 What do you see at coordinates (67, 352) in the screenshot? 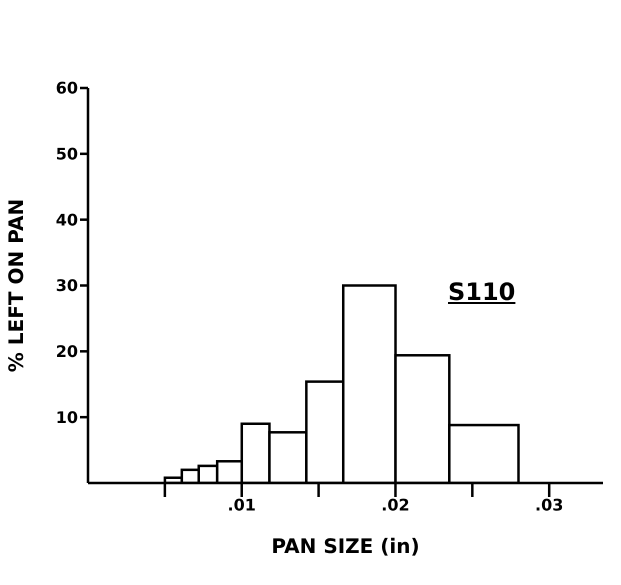
I see `y-tick-label: 20` at bounding box center [67, 352].